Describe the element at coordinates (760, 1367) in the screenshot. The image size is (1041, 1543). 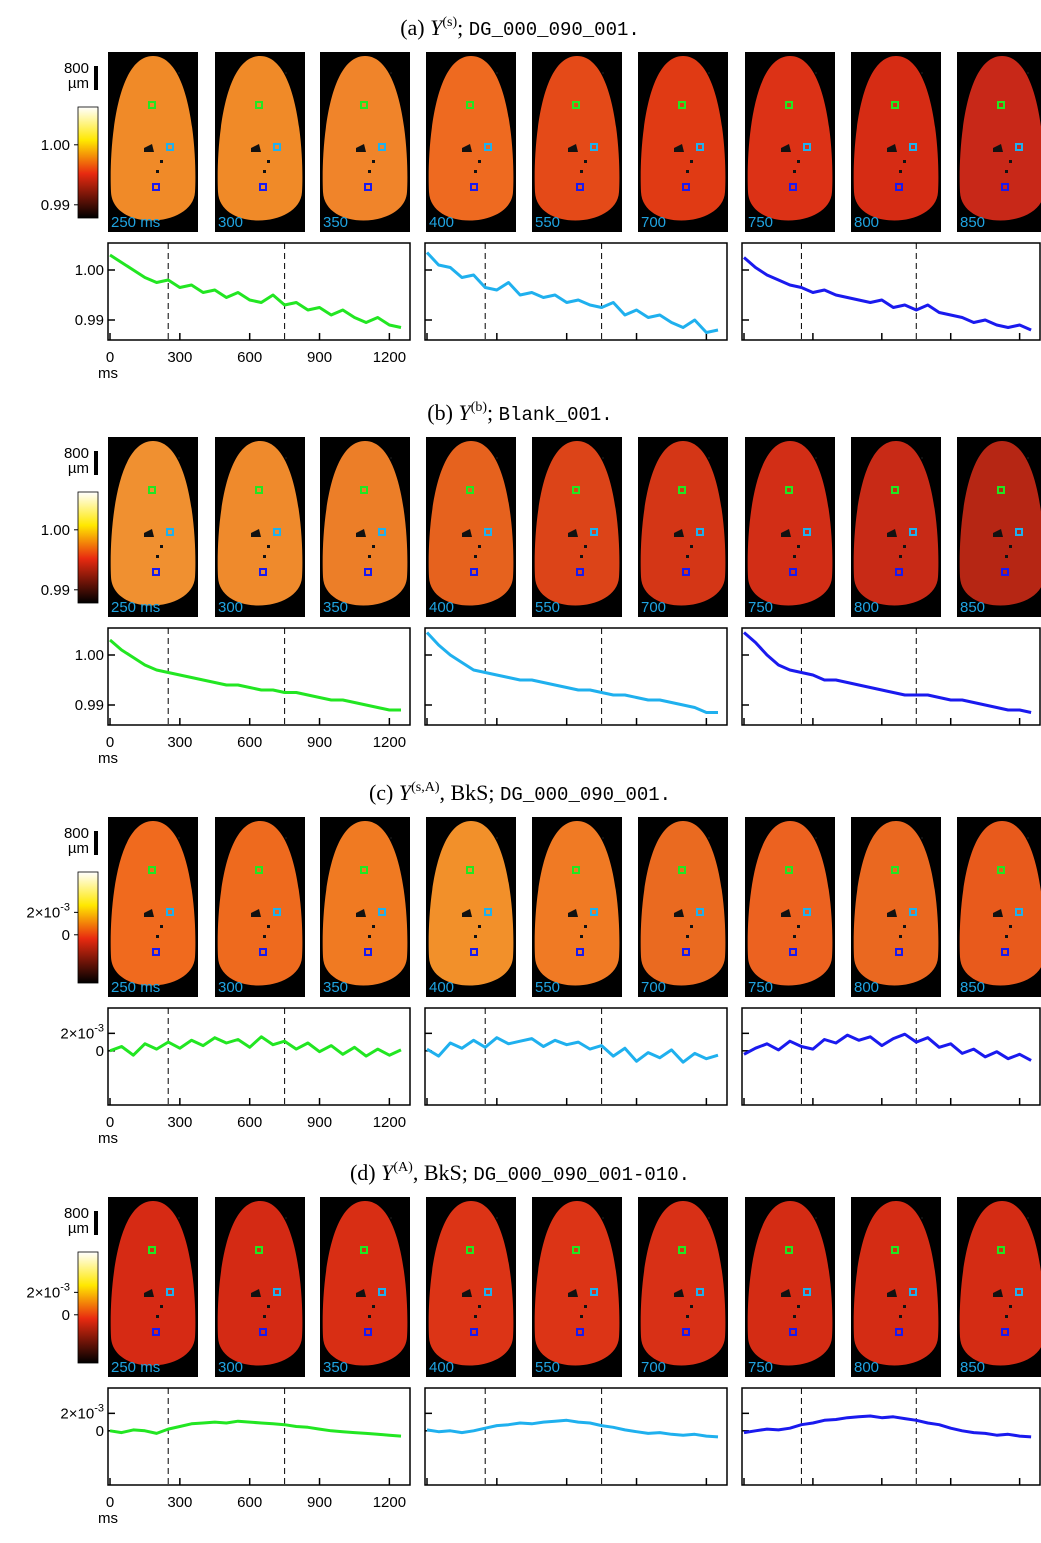
I see `frame-label: 750` at that location.